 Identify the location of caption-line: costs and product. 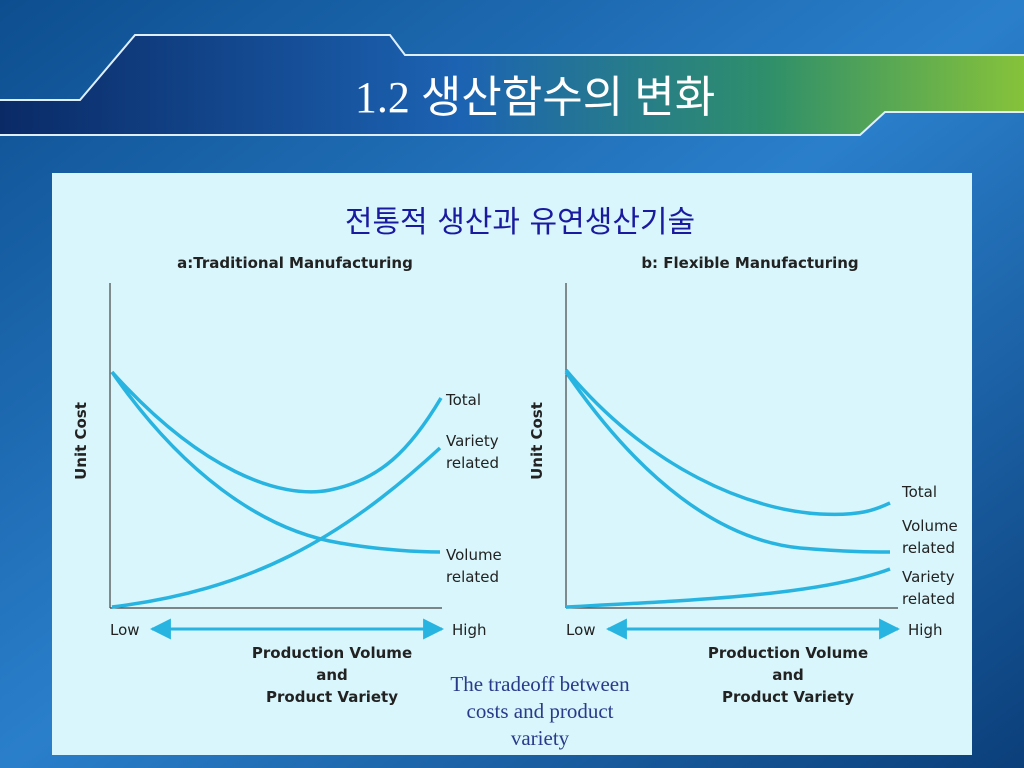
(540, 711).